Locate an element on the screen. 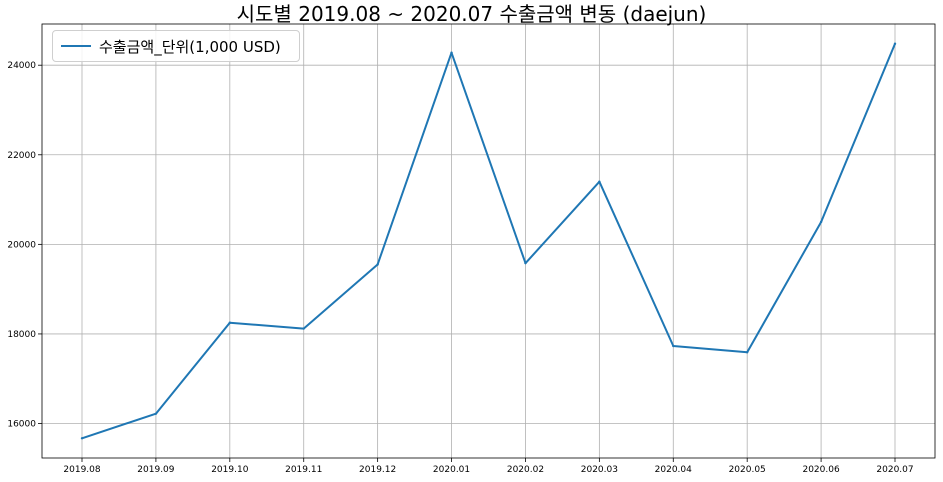  chart-title: 시도별 2019.08 ~ 2020.07 수출금액 변동 (daejun) is located at coordinates (471, 14).